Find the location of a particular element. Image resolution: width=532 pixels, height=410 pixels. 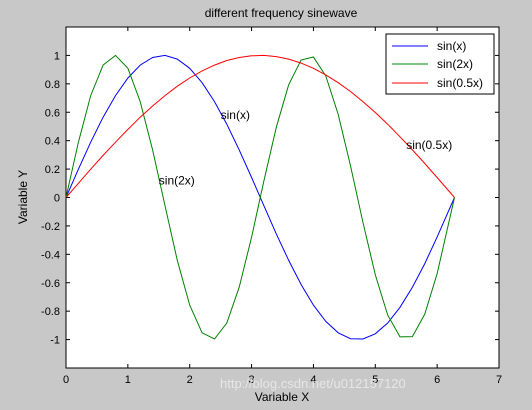

legend-label-sin-2x: sin(2x) is located at coordinates (455, 64).